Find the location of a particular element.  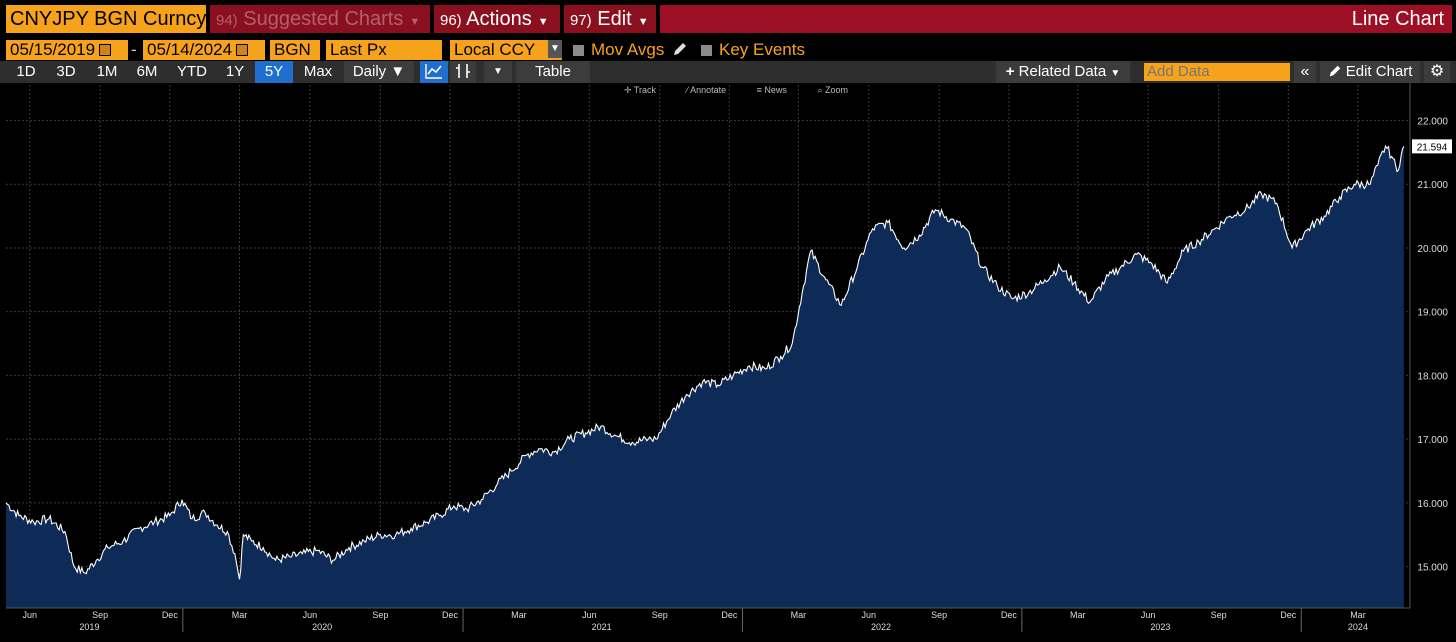

add-data-input is located at coordinates (1217, 72).